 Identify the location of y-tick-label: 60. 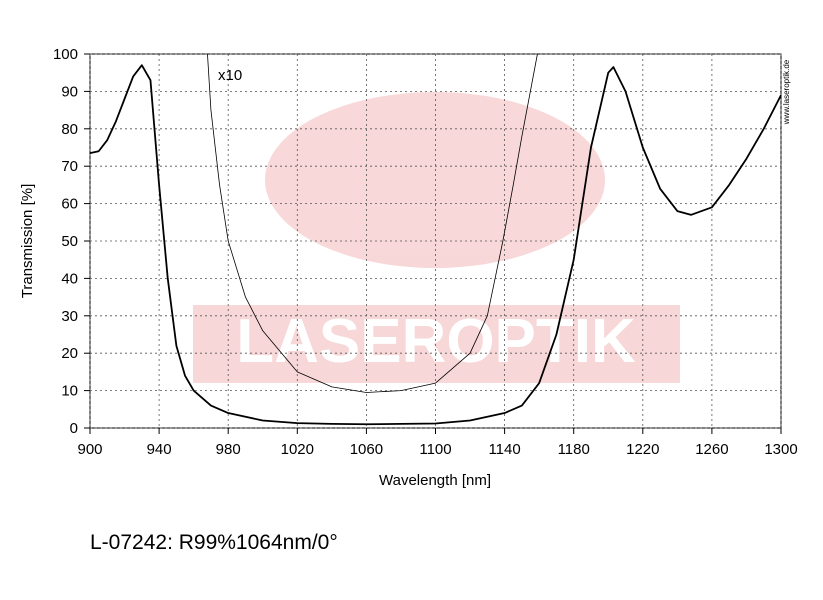
(69, 204).